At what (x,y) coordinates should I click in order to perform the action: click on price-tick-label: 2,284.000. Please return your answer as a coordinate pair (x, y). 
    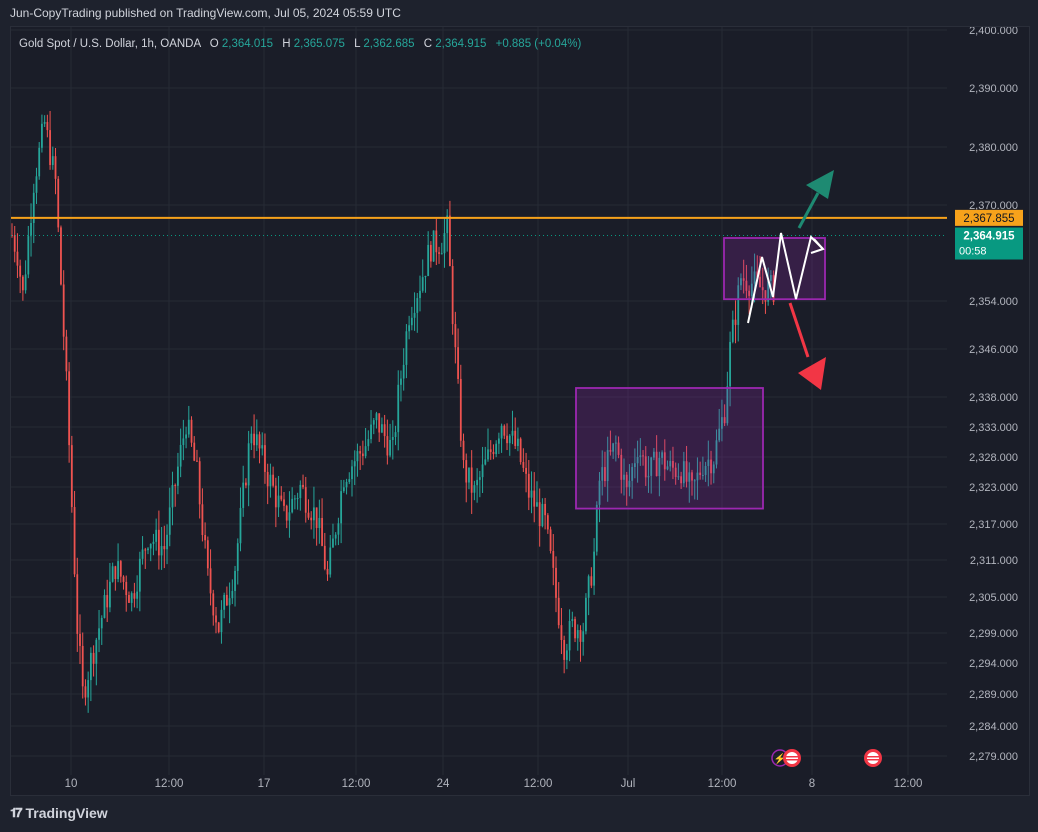
    Looking at the image, I should click on (993, 727).